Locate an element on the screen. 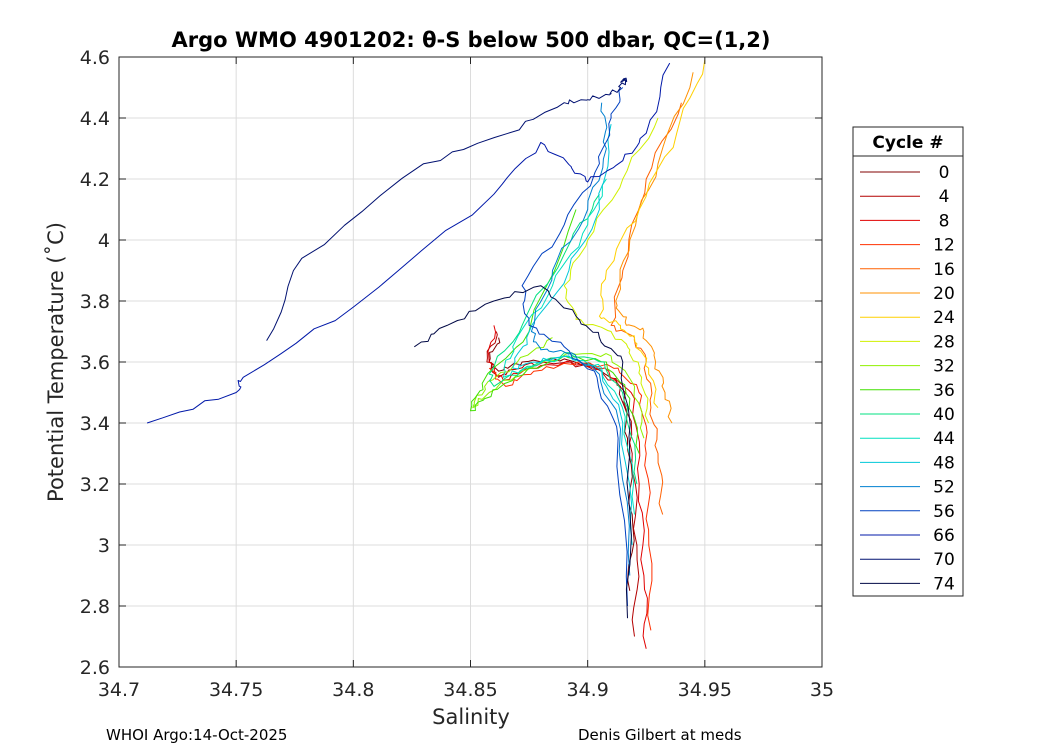 The width and height of the screenshot is (1050, 750). footer-right-credit: Denis Gilbert at meds is located at coordinates (660, 735).